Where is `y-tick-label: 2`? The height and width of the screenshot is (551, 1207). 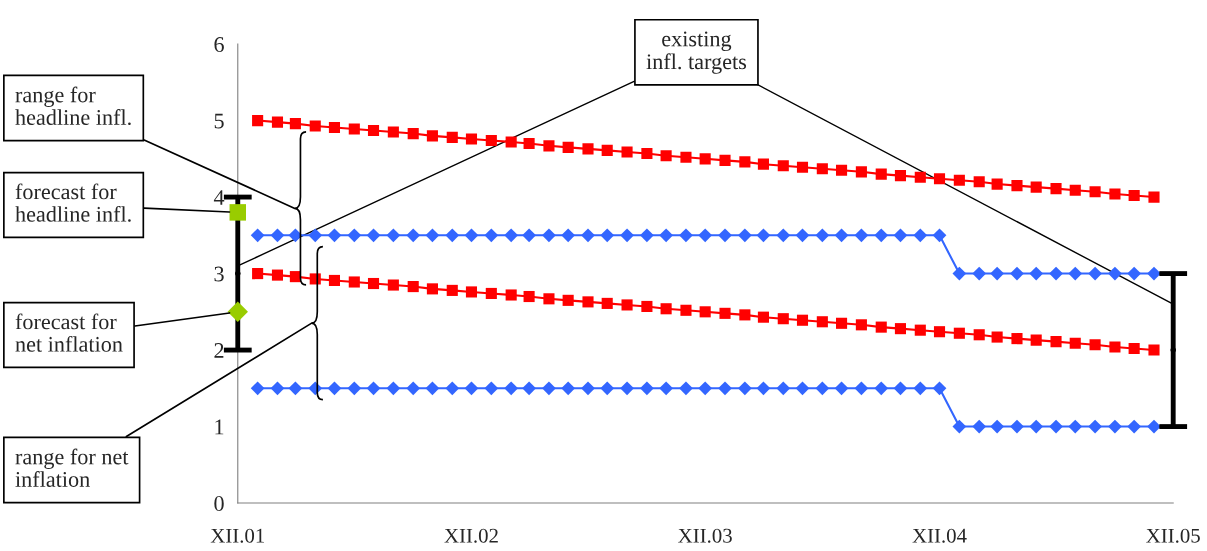
y-tick-label: 2 is located at coordinates (219, 350).